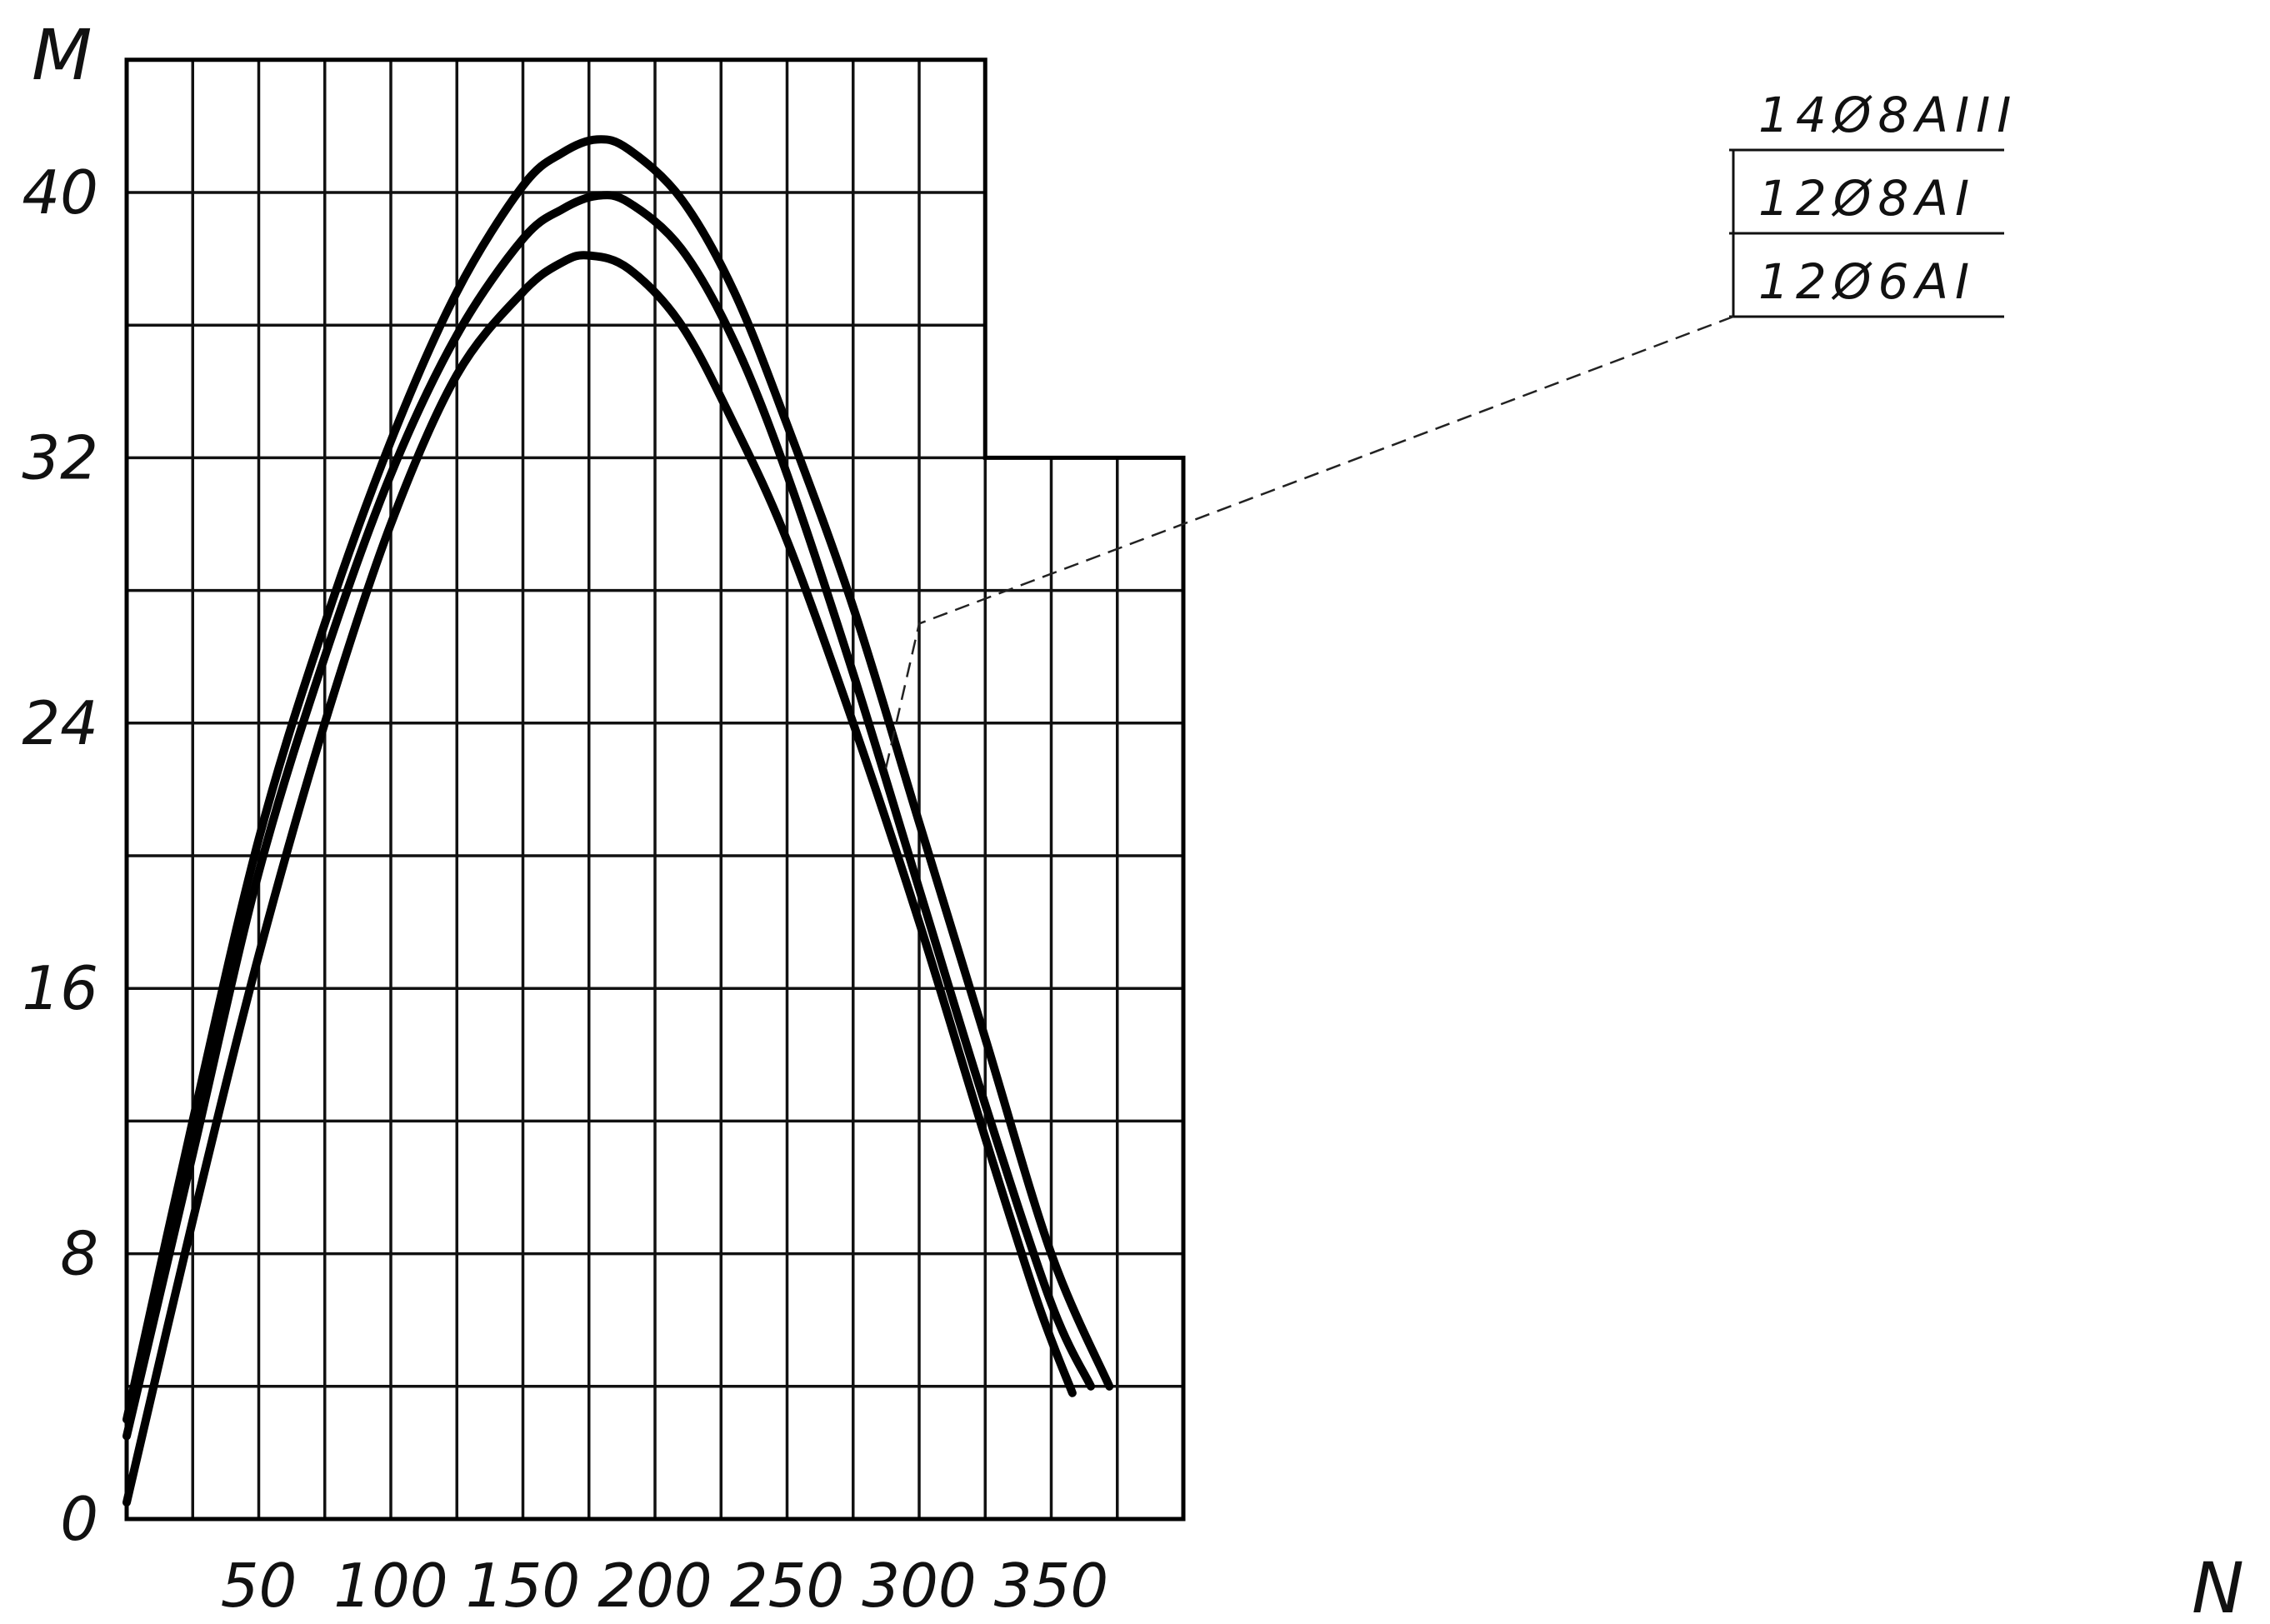 Image resolution: width=2270 pixels, height=1624 pixels. What do you see at coordinates (79, 1254) in the screenshot?
I see `y-tick-label: 8` at bounding box center [79, 1254].